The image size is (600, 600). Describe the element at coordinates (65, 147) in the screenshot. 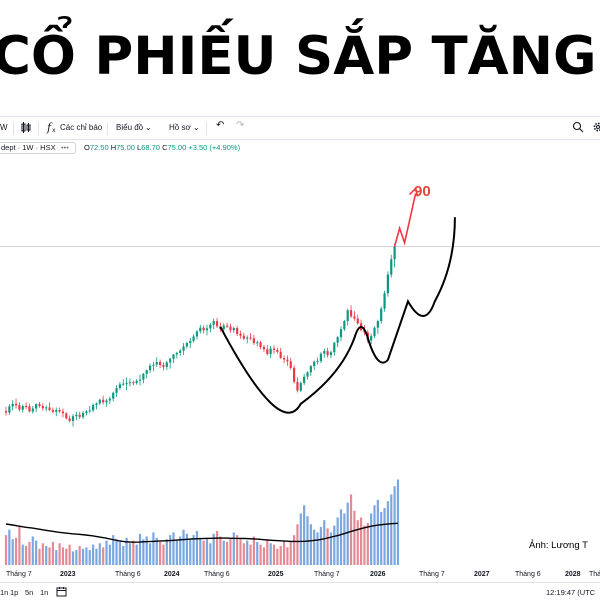

I see `more-options-icon: •••` at that location.